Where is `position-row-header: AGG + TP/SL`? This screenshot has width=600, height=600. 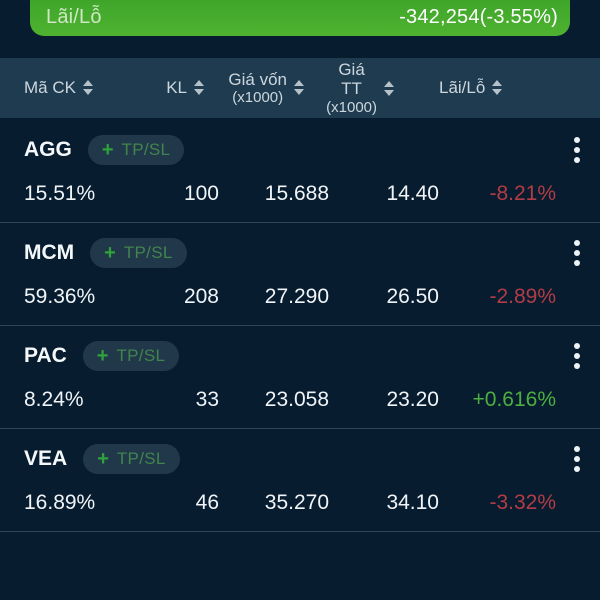
position-row-header: AGG + TP/SL is located at coordinates (300, 150).